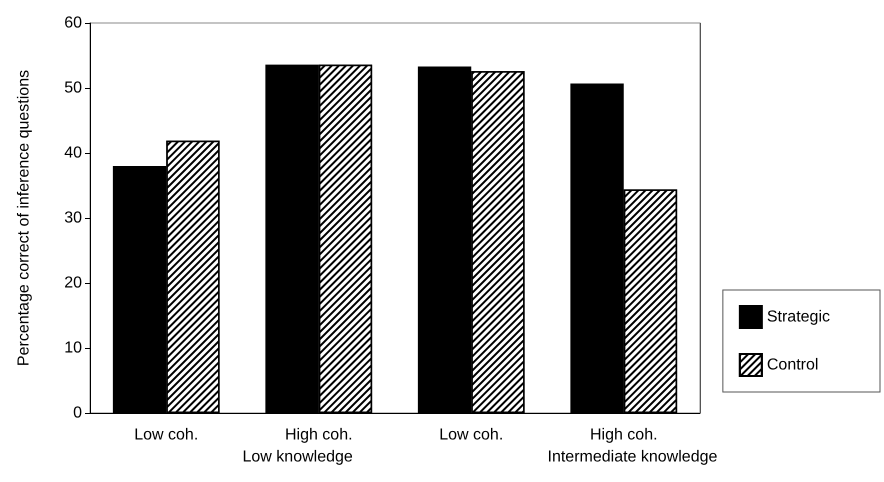 The height and width of the screenshot is (482, 884). Describe the element at coordinates (73, 153) in the screenshot. I see `y-tick-label: 40` at that location.